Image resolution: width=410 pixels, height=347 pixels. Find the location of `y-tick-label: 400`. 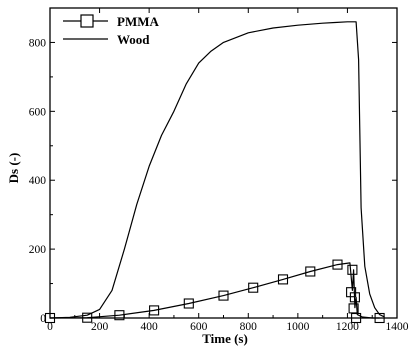

y-tick-label: 400 is located at coordinates (38, 181).